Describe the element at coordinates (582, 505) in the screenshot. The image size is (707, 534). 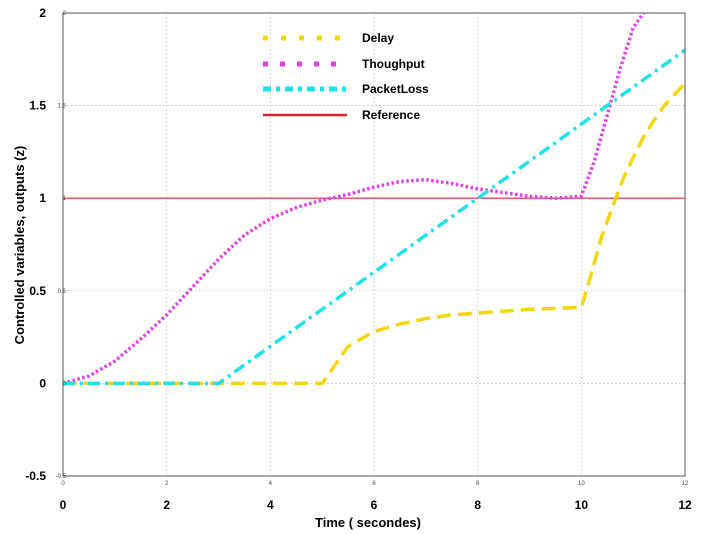
I see `x-tick-label: 10` at that location.